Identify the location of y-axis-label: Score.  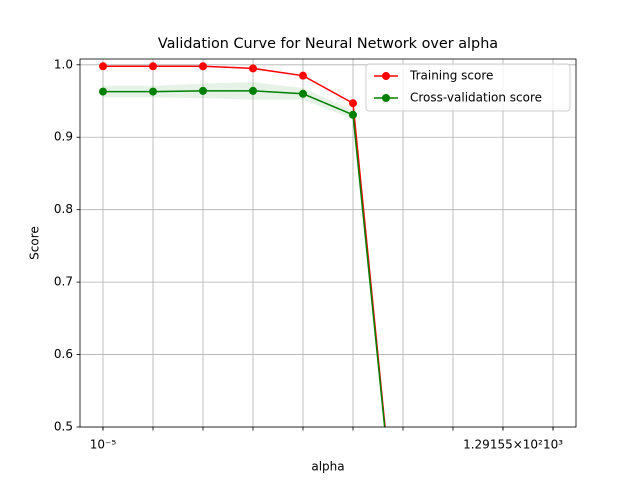
(35, 243).